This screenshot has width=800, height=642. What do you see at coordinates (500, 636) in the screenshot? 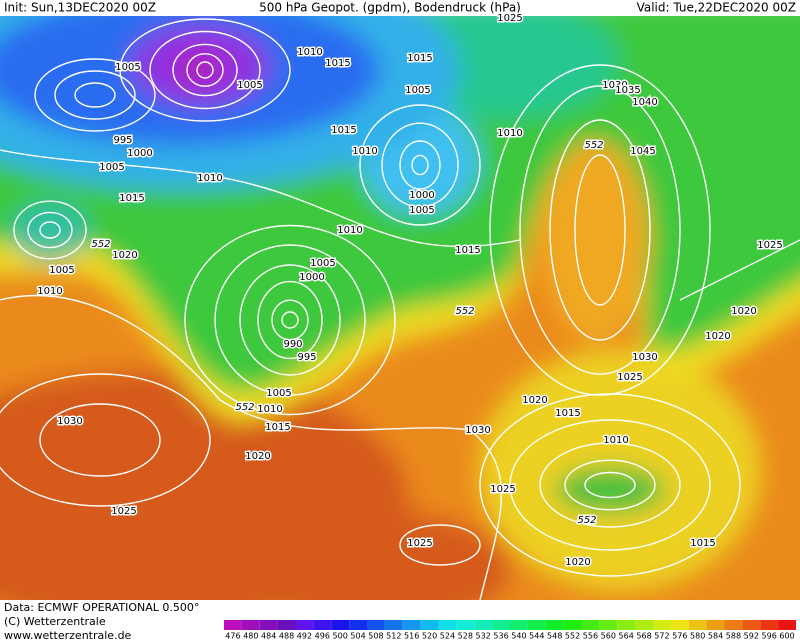
I see `colorbar-label: 536` at bounding box center [500, 636].